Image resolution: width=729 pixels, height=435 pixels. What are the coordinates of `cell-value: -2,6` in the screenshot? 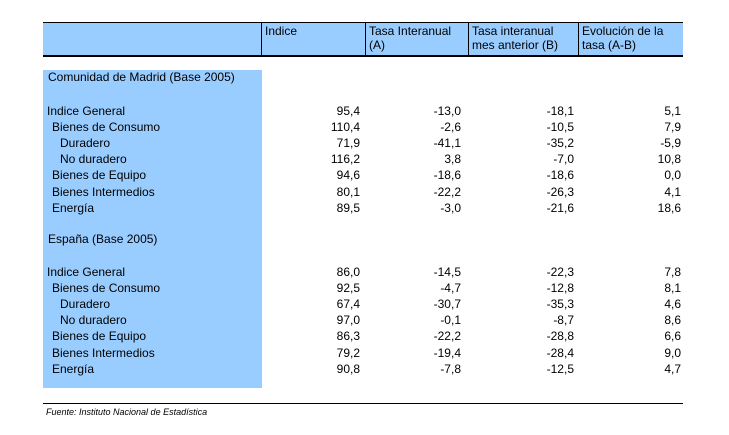 It's located at (450, 127).